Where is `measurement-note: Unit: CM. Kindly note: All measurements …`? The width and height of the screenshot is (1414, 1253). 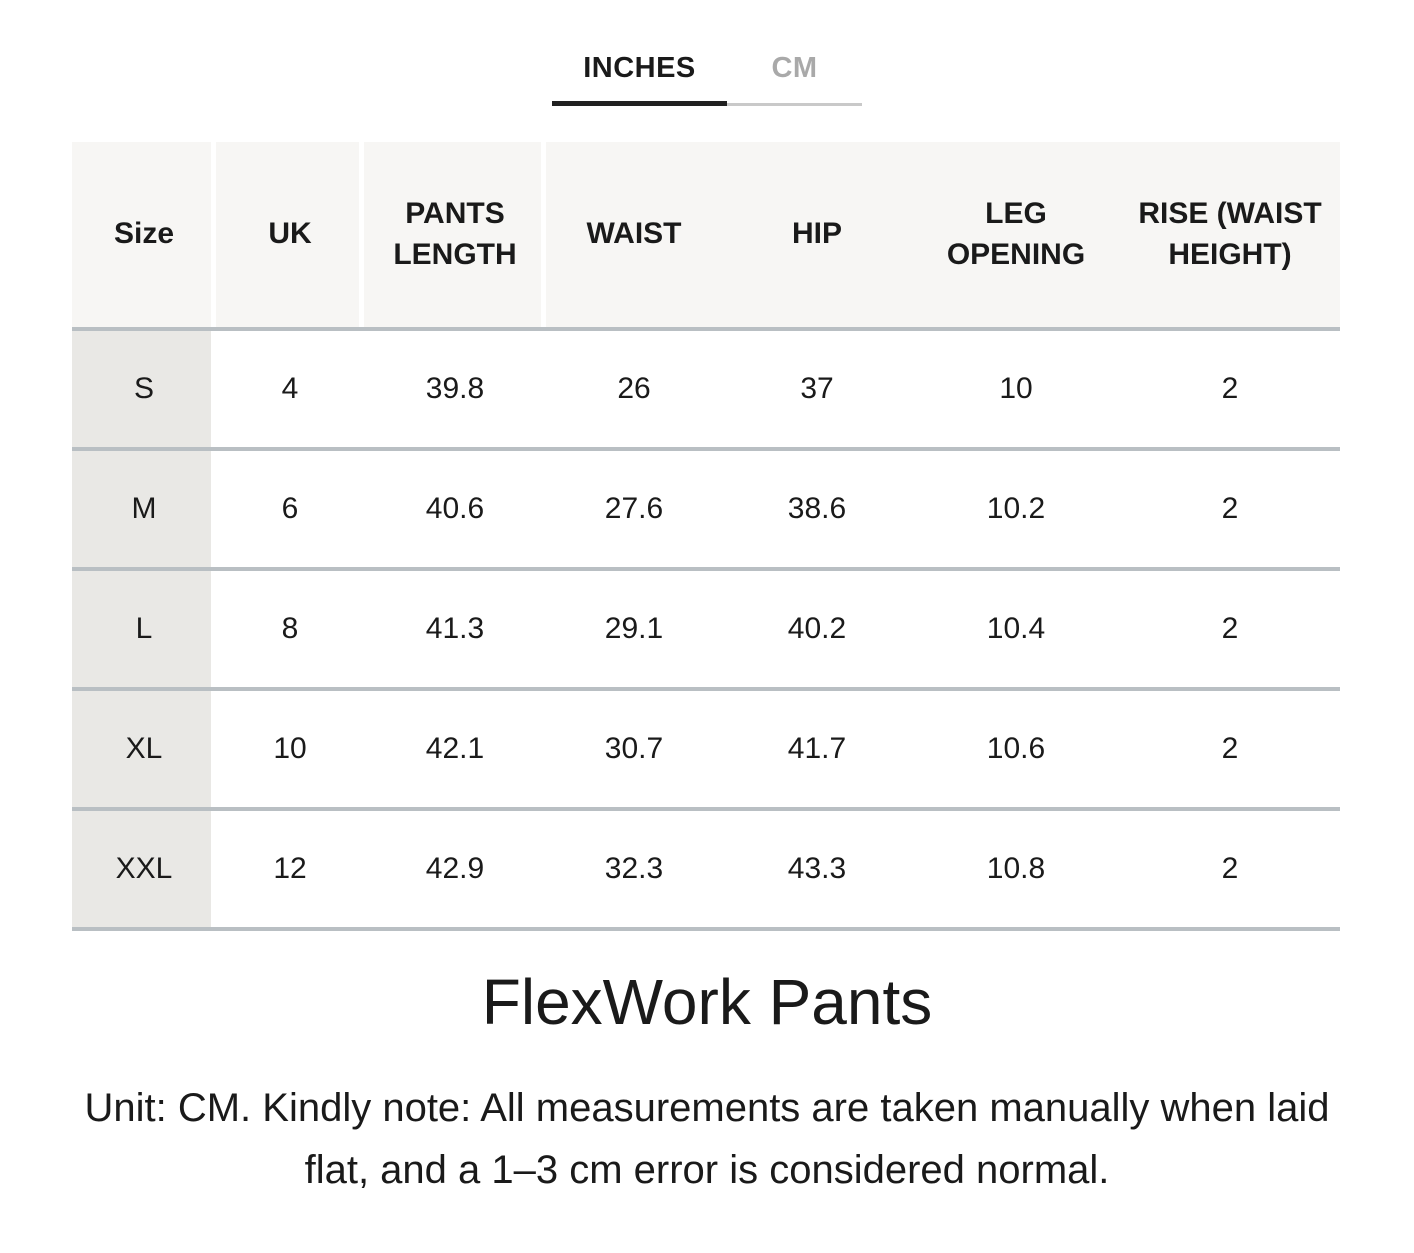
measurement-note: Unit: CM. Kindly note: All measurements … is located at coordinates (707, 1139).